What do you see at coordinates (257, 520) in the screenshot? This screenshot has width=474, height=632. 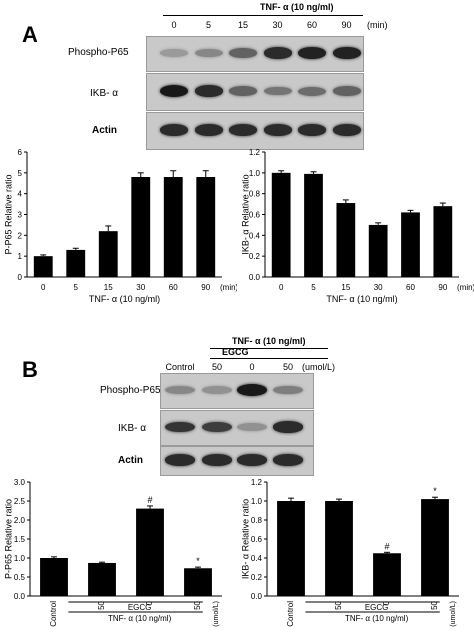 I see `y-tick-label: 0.8` at bounding box center [257, 520].